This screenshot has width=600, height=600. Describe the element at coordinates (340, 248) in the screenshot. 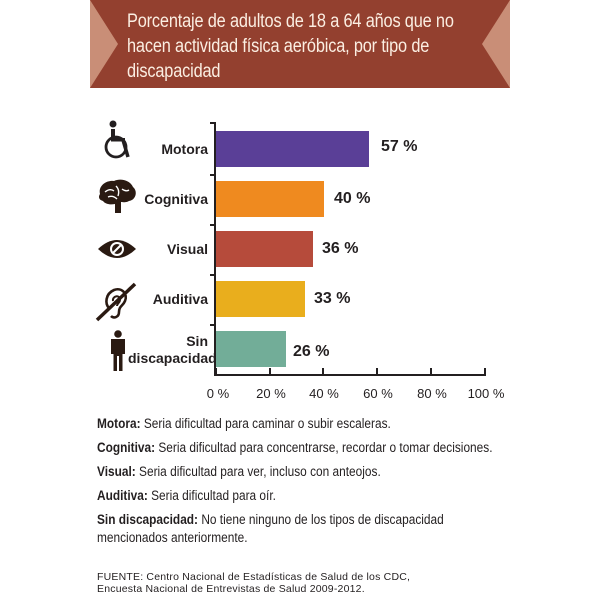

I see `value-label-visual: 36 %` at that location.